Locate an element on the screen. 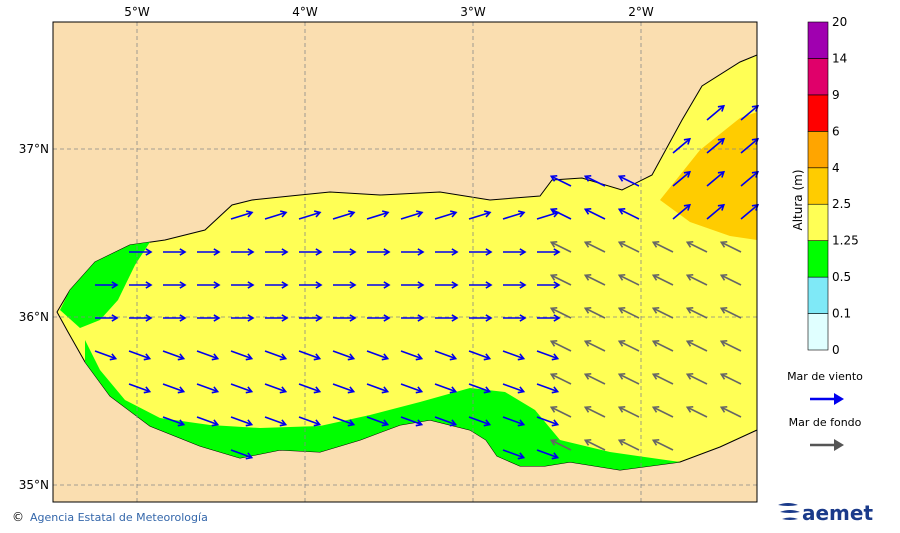 The width and height of the screenshot is (900, 533). lon-label: 2°W is located at coordinates (641, 12).